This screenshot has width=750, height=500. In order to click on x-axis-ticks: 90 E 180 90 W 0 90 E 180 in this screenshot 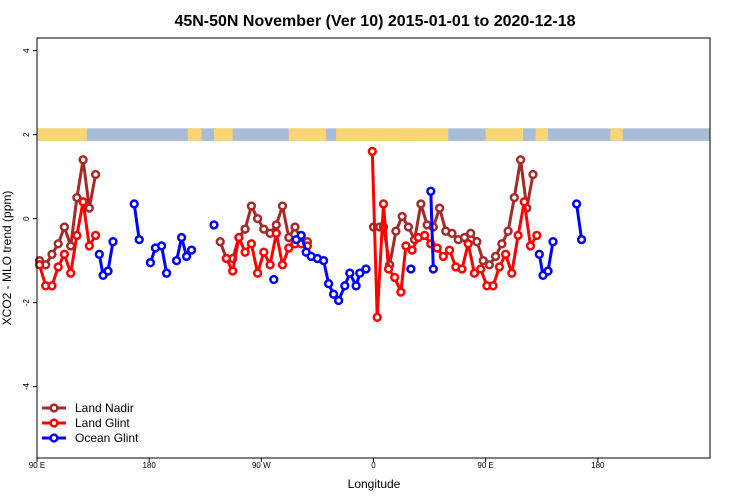, I will do `click(317, 464)`.